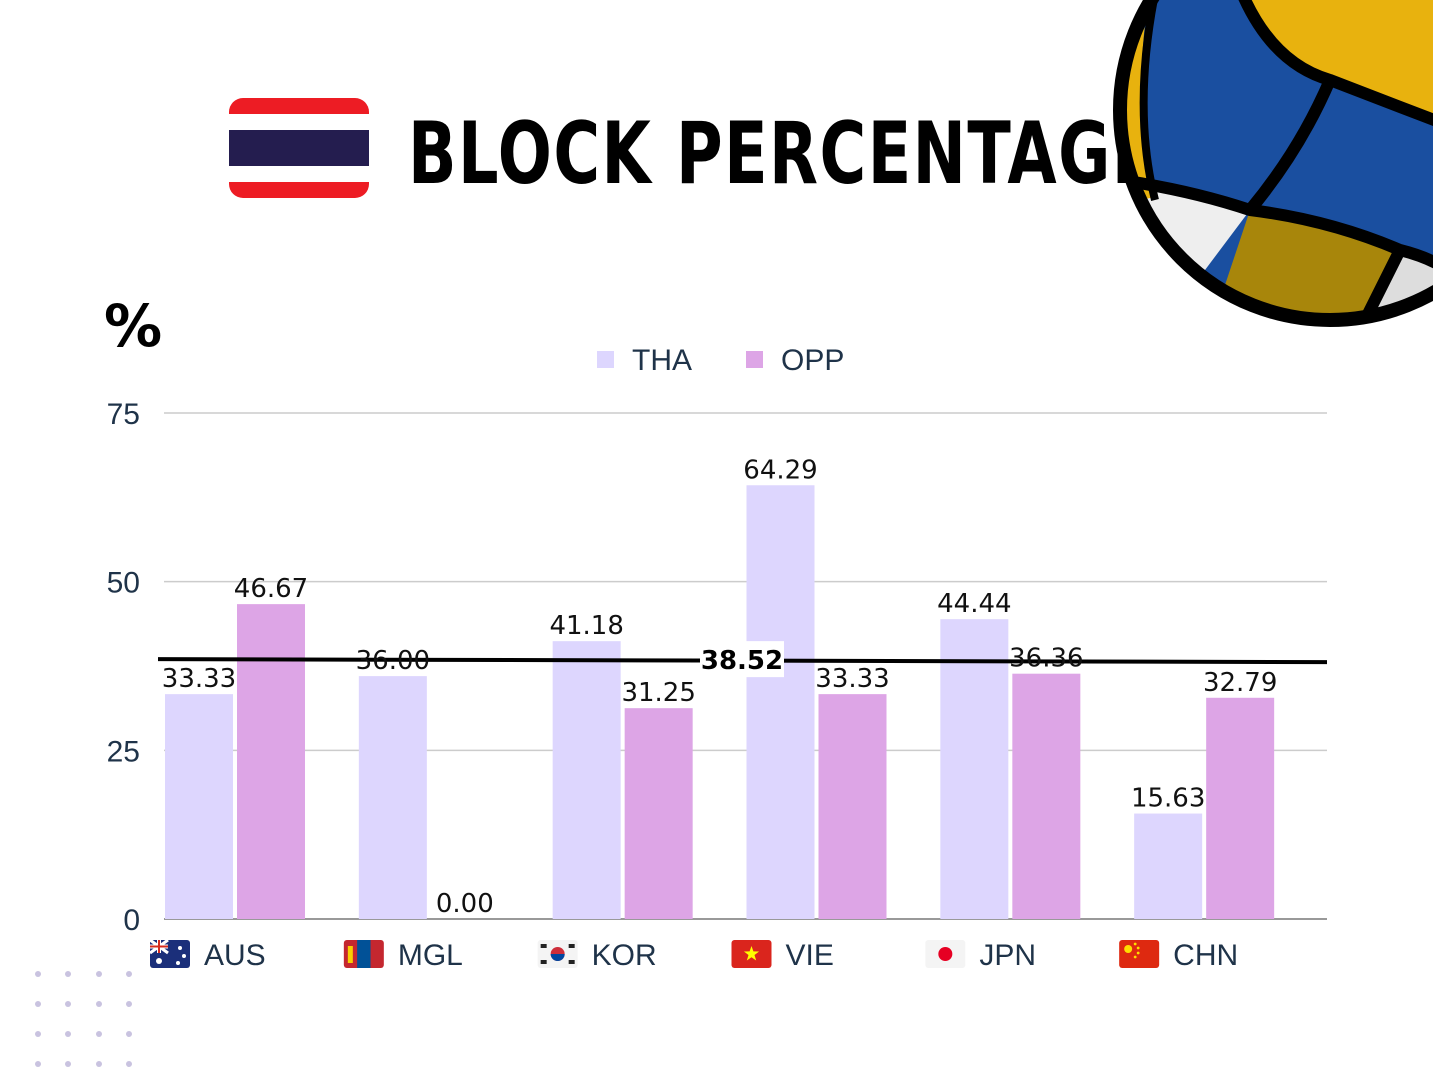  Describe the element at coordinates (812, 360) in the screenshot. I see `legend-label-opp: OPP` at that location.